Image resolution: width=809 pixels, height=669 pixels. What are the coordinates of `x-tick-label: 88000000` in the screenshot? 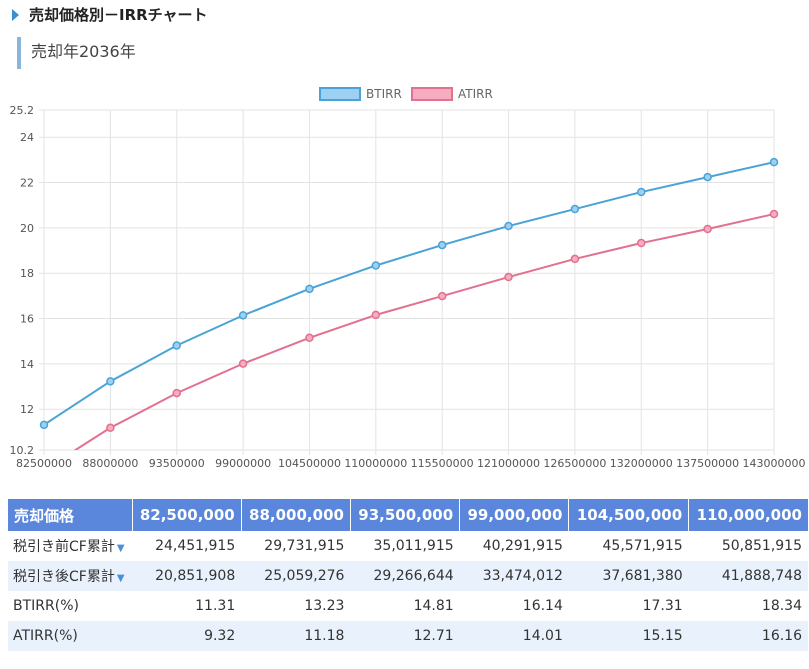 It's located at (110, 463).